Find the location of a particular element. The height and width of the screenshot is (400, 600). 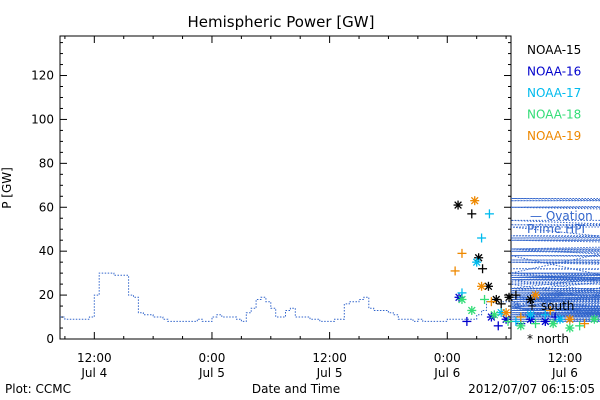

legend-item-noaa-15: NOAA-15 is located at coordinates (554, 50).